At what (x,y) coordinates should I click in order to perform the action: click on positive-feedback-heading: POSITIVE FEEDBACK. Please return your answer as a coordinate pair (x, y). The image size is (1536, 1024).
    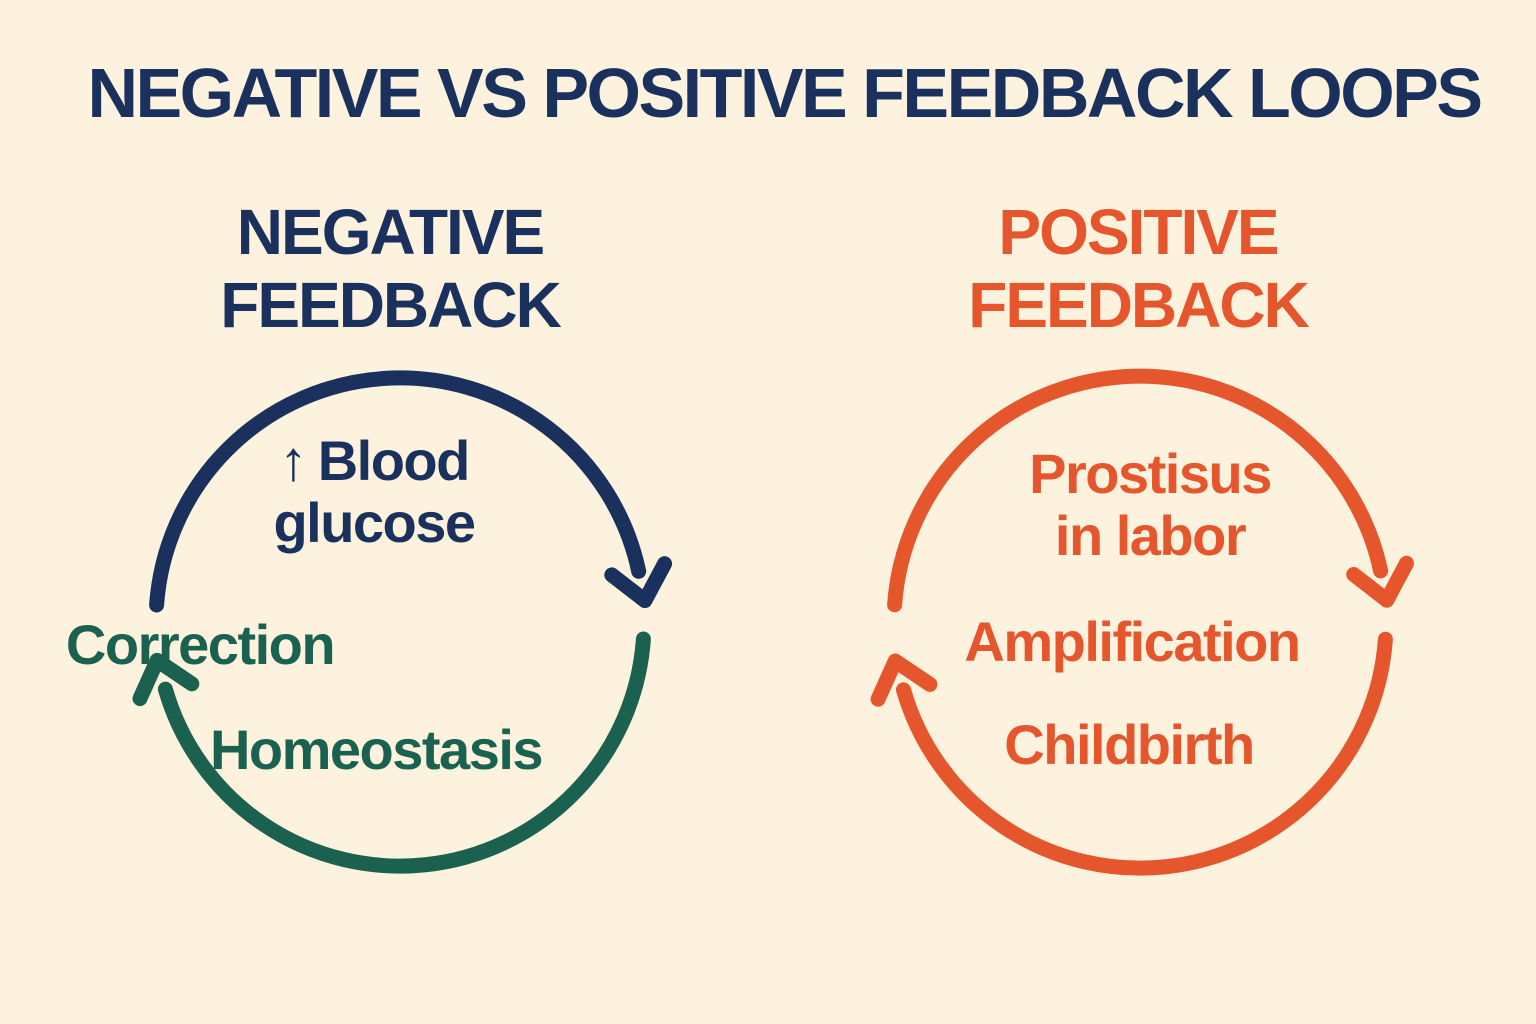
    Looking at the image, I should click on (1139, 269).